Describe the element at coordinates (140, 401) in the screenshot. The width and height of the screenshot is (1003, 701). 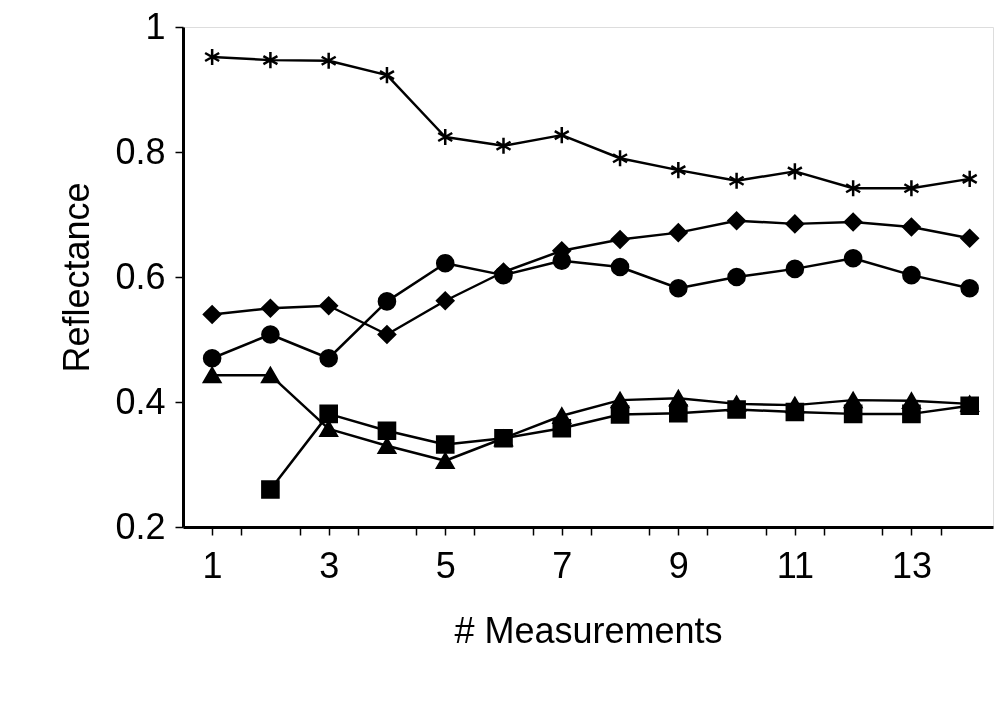
I see `y-tick-label: 0.4` at that location.